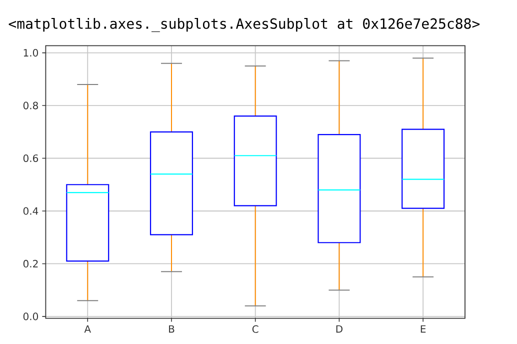 The image size is (517, 344). Describe the element at coordinates (30, 106) in the screenshot. I see `y-tick-label: 0.8` at that location.